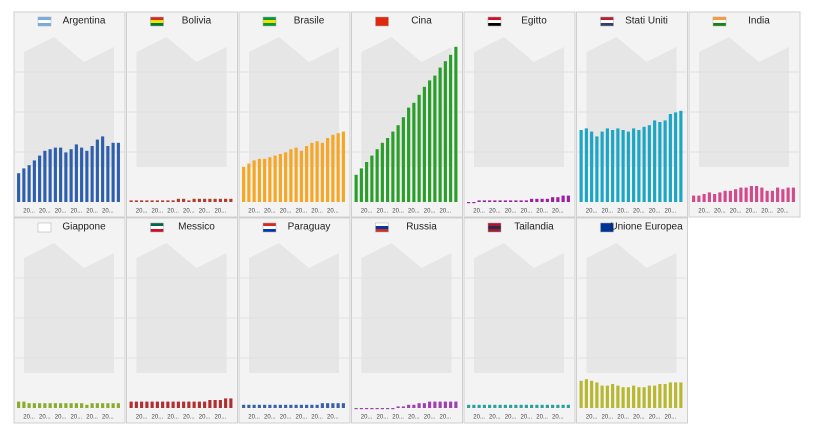  What do you see at coordinates (197, 21) in the screenshot?
I see `panel-title: Bolivia` at bounding box center [197, 21].